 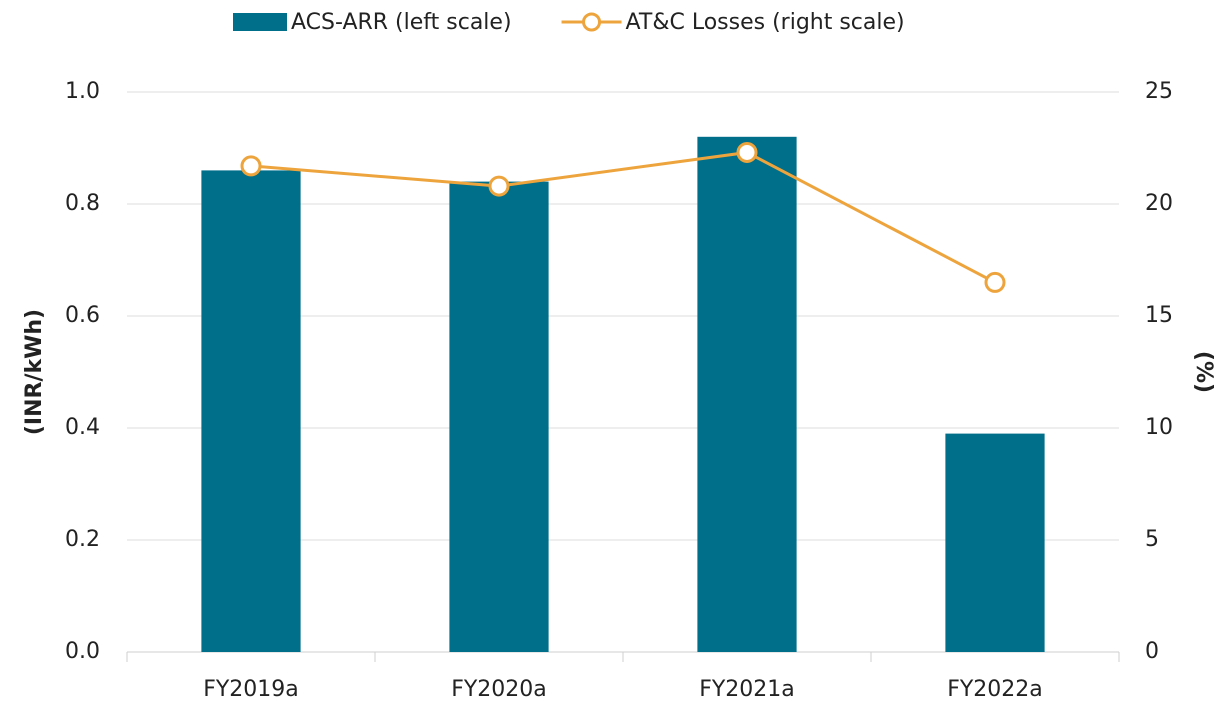 I want to click on x-tick-label: FY2022a, so click(x=995, y=689).